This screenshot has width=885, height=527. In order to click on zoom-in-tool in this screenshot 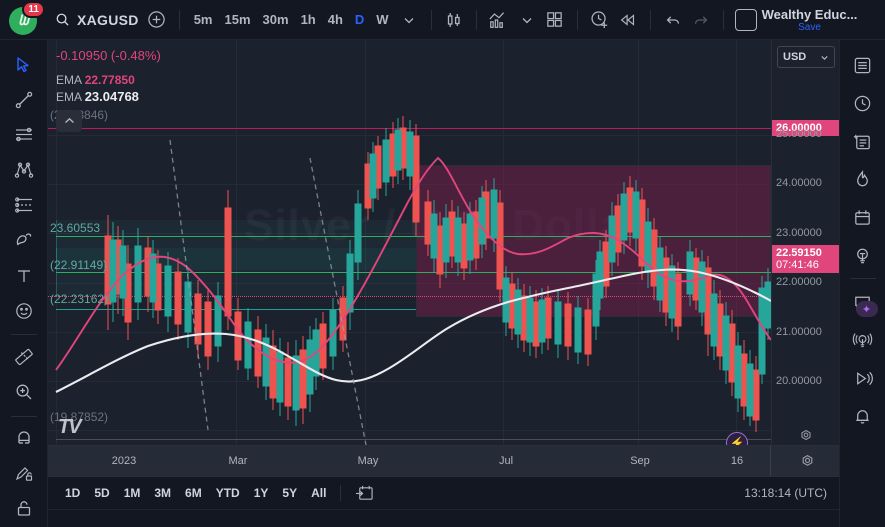, I will do `click(24, 391)`.